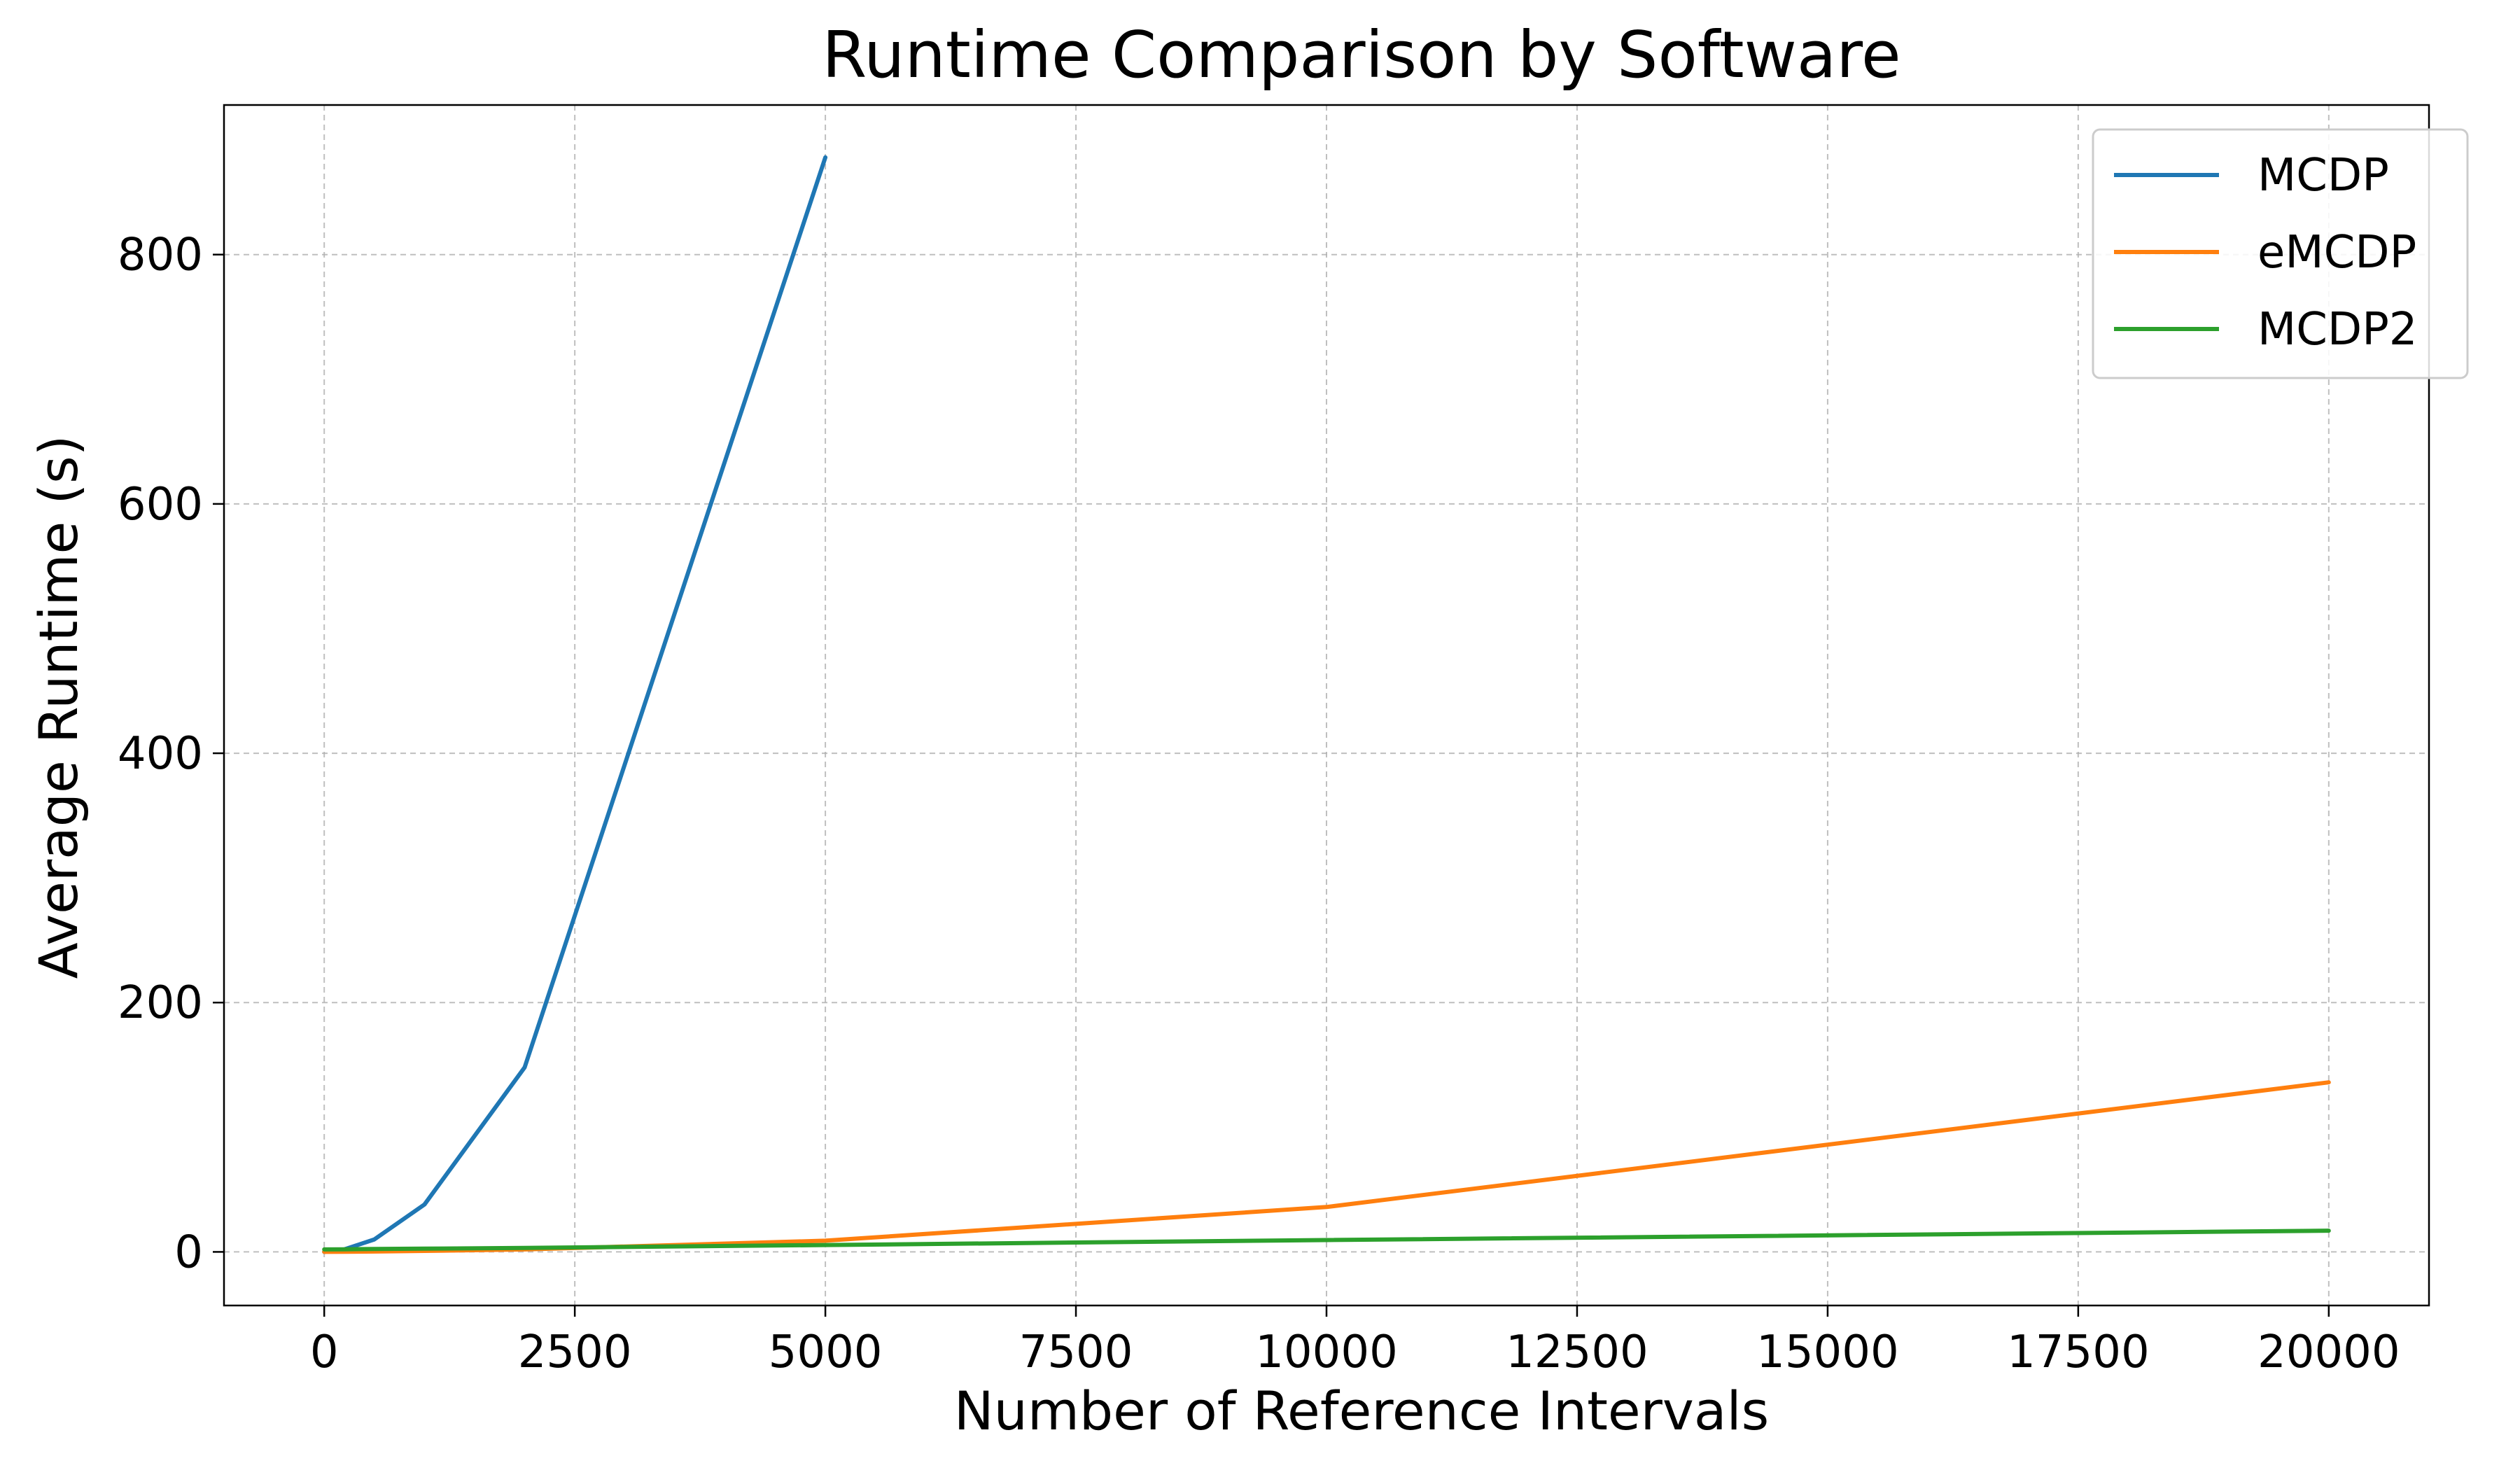 This screenshot has height=1470, width=2520. Describe the element at coordinates (1577, 1352) in the screenshot. I see `x-tick-label: 12500` at that location.